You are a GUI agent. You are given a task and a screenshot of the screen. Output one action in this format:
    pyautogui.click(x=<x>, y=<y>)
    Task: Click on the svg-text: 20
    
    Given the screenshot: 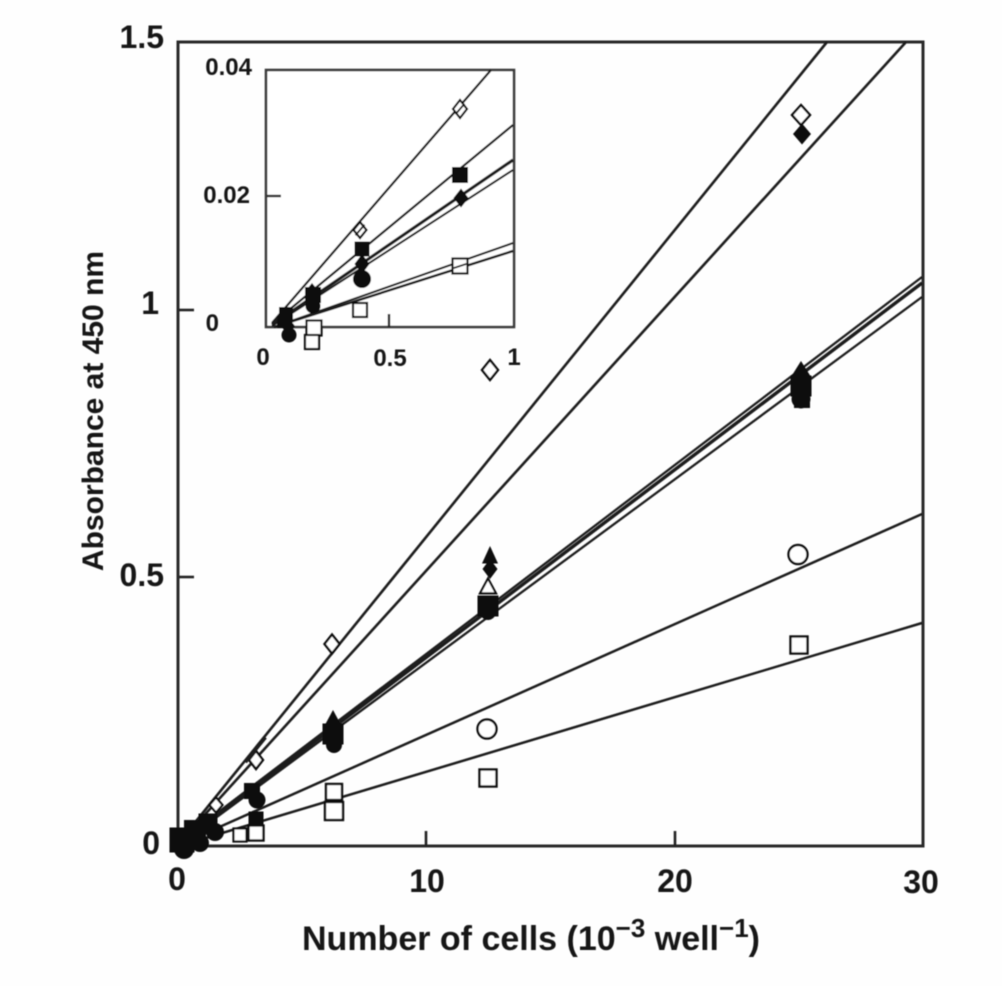 What is the action you would take?
    pyautogui.click(x=675, y=881)
    